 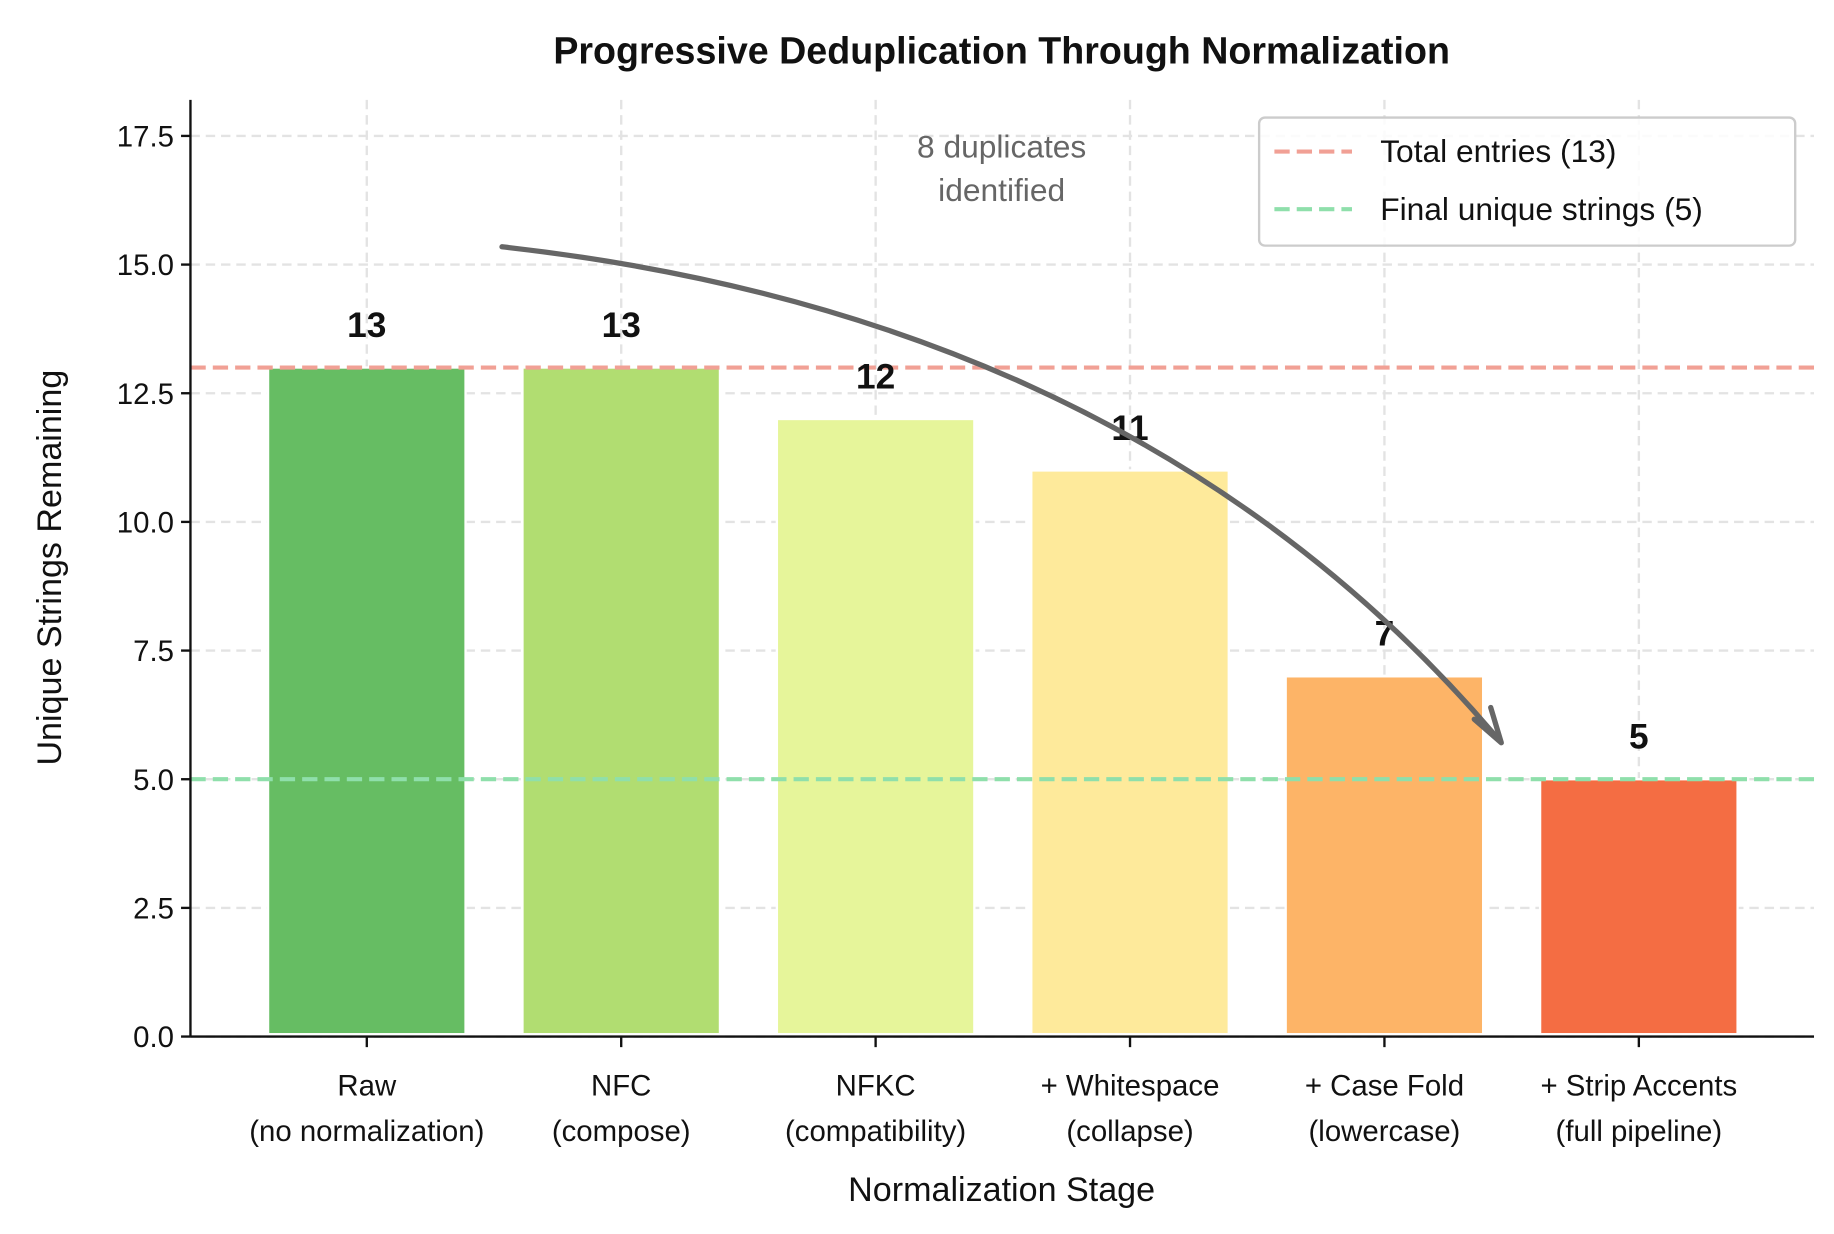 I want to click on arrow-head-icon, so click(x=1487, y=725).